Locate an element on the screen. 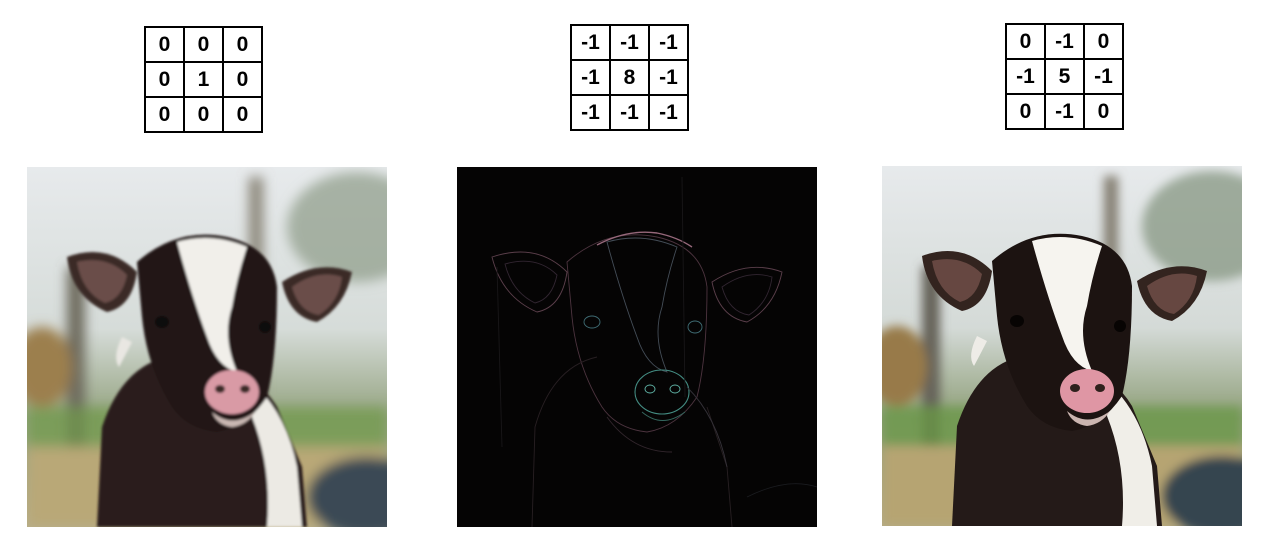 This screenshot has height=556, width=1280. edge-detect-kernel-matrix: -1 -1 -1 -1 8 -1 -1 -1 -1 is located at coordinates (629, 77).